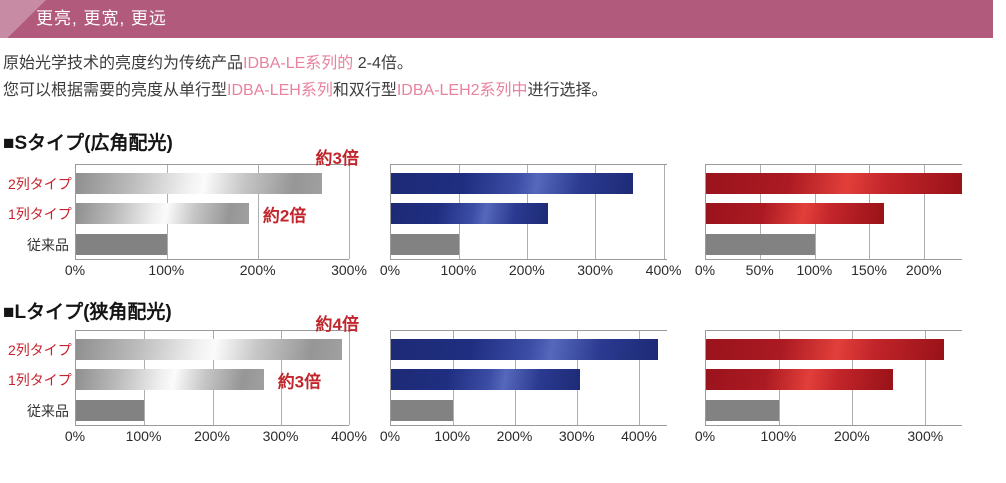 This screenshot has width=1006, height=483. I want to click on chart-l-blue: 0% 100% 200% 300% 400%, so click(523, 389).